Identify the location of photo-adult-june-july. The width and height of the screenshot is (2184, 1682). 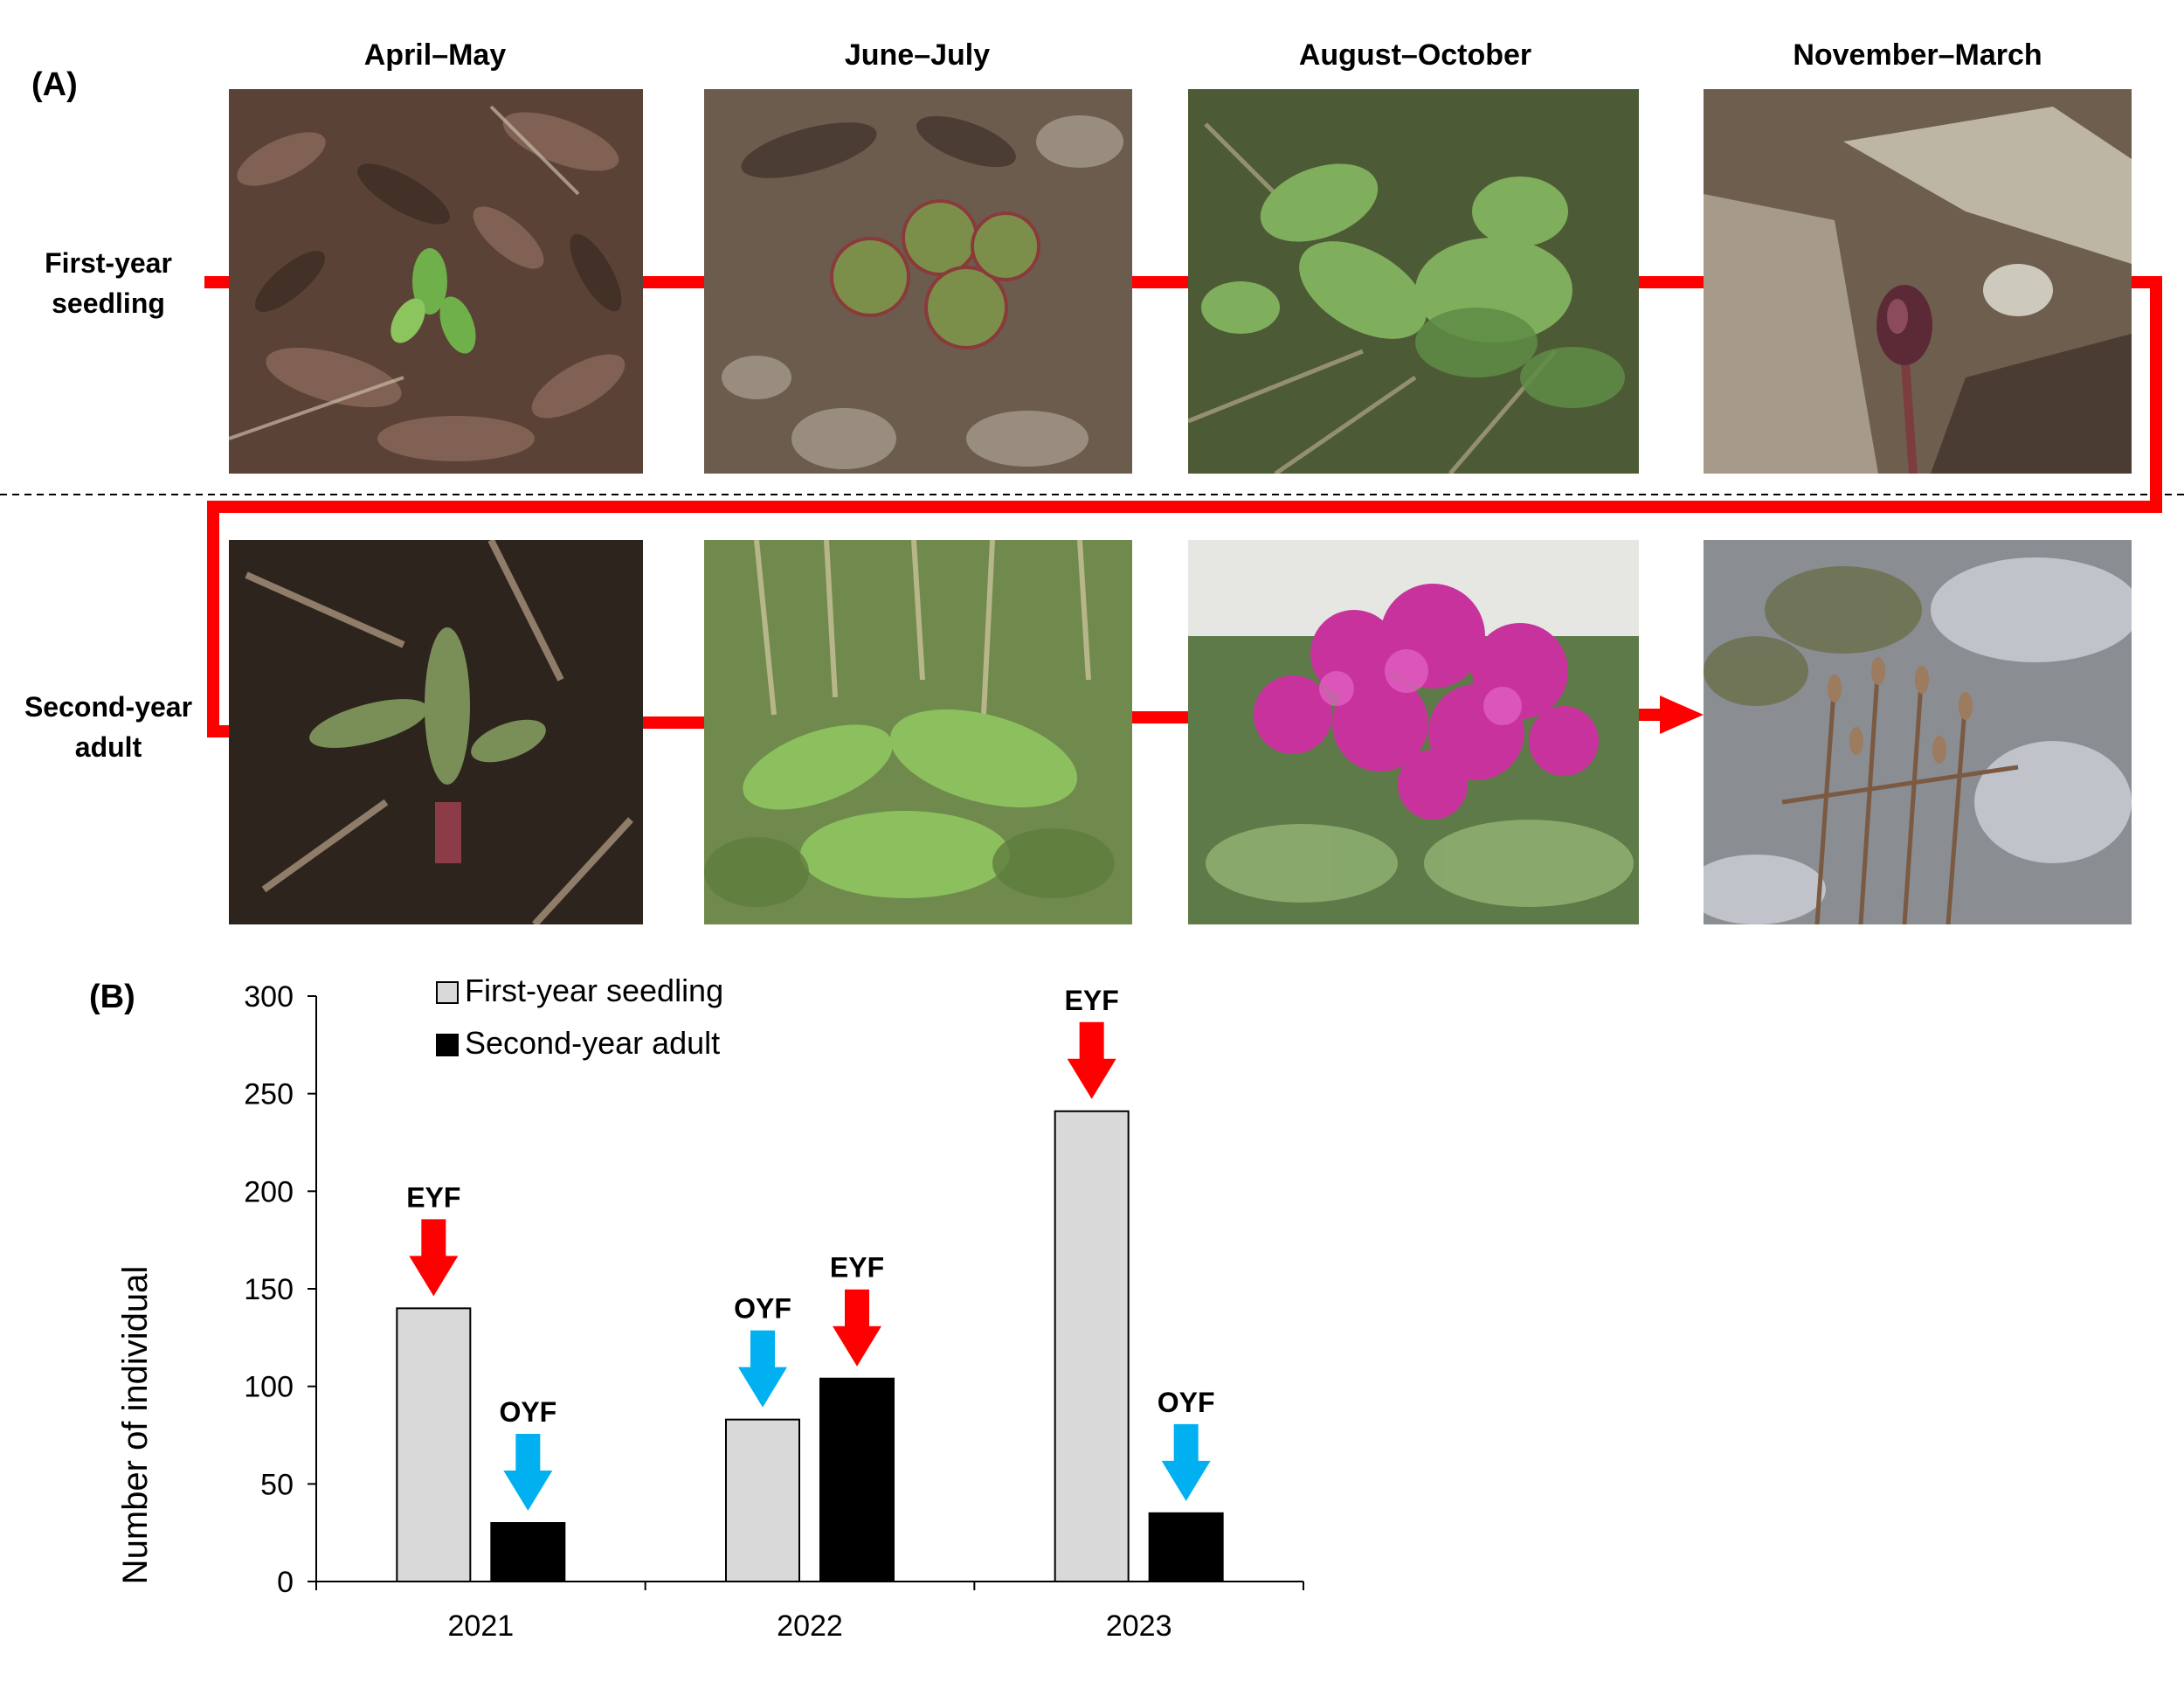
(918, 732).